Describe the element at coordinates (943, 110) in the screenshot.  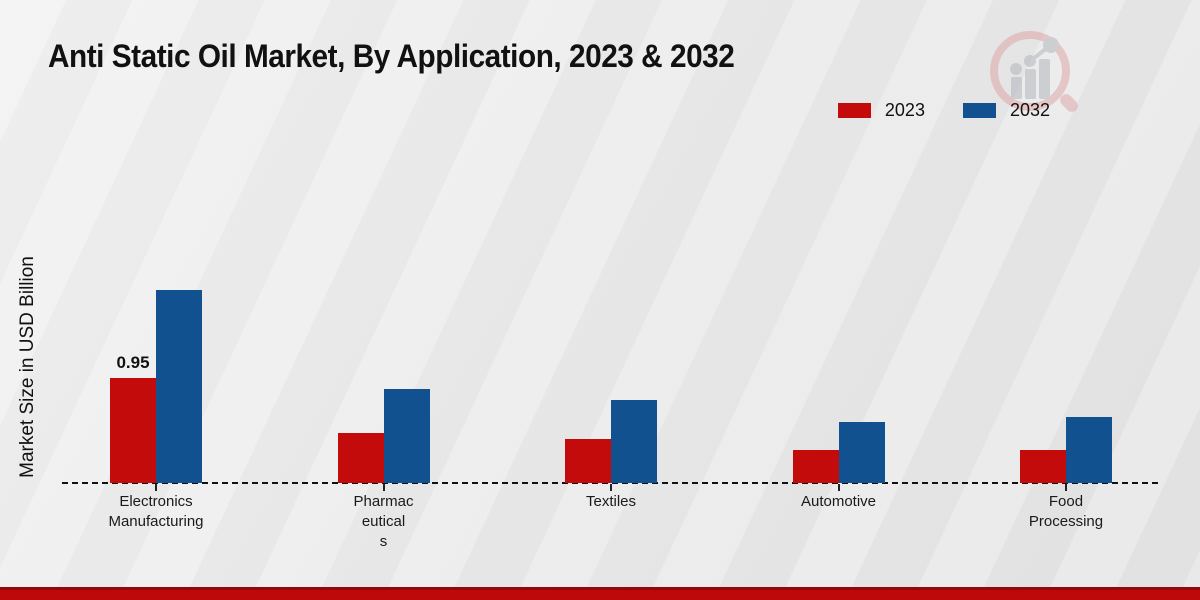
I see `legend: 2023 2032` at that location.